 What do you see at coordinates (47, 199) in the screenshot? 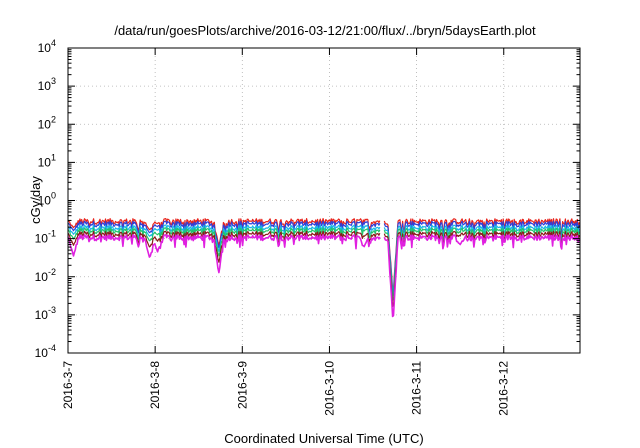
I see `y-tick-label: 10⁰` at bounding box center [47, 199].